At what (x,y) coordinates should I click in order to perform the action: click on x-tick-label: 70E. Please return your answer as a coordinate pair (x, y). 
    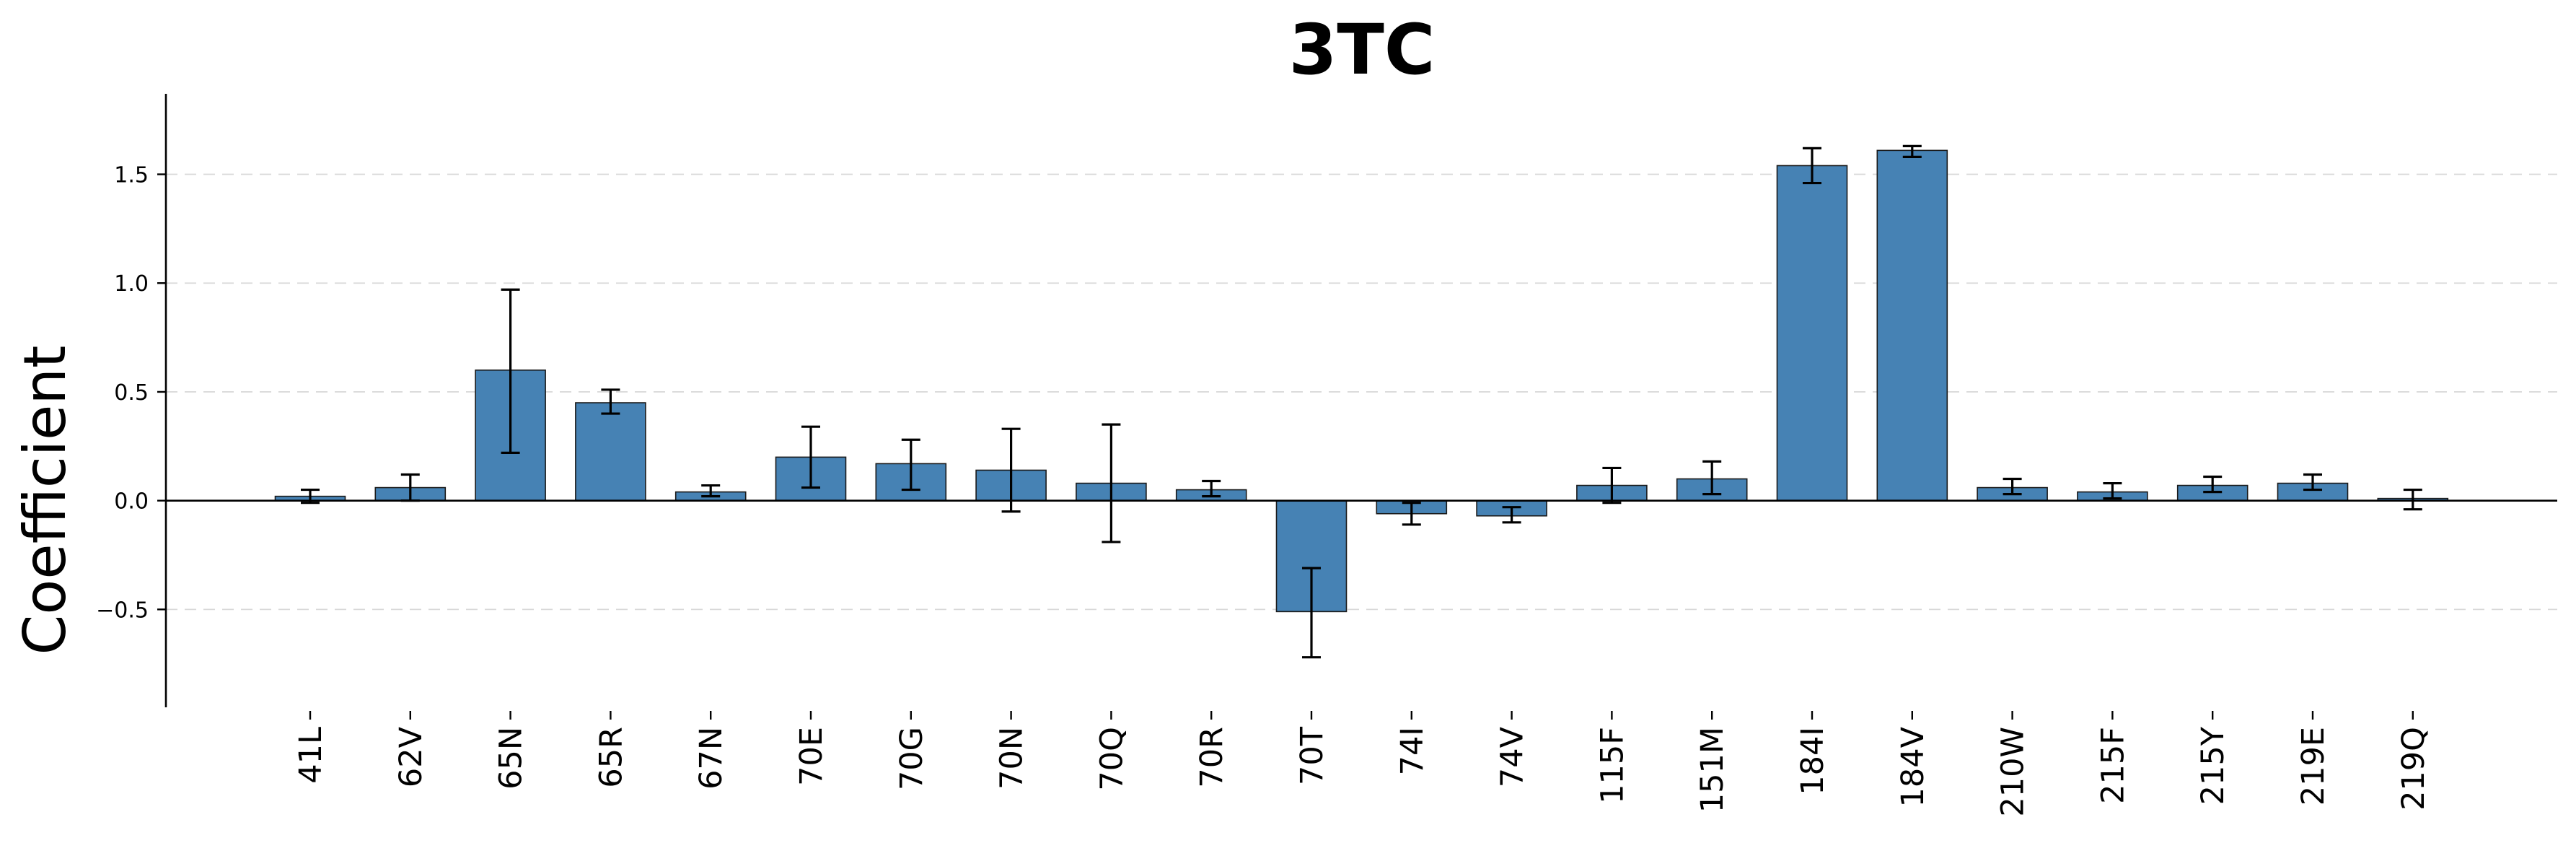
    Looking at the image, I should click on (812, 756).